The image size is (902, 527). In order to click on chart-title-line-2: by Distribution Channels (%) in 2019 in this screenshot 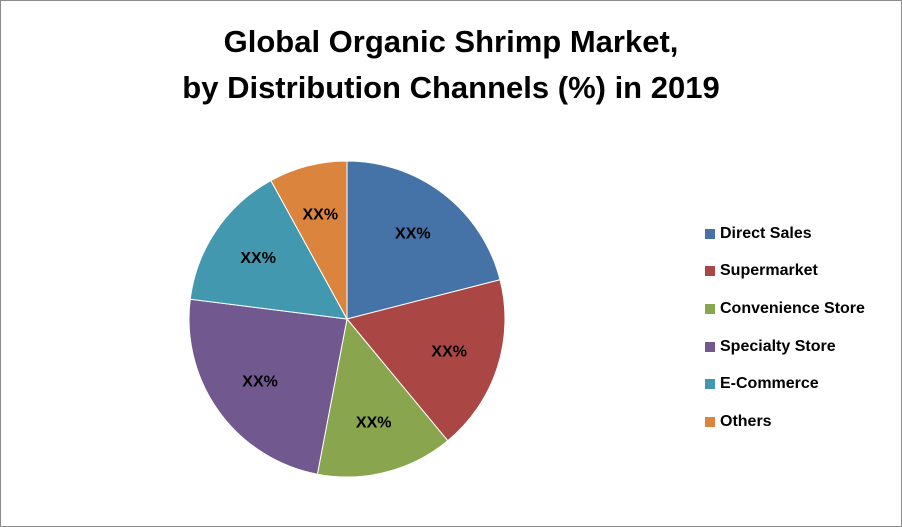, I will do `click(451, 87)`.